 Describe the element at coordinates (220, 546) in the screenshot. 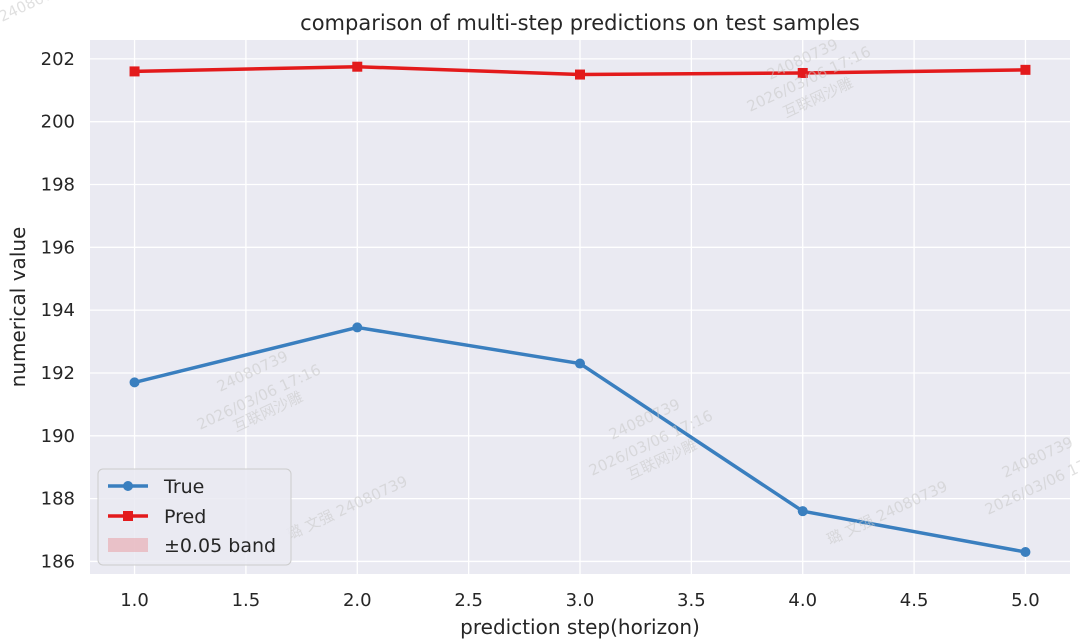

I see `legend-band-label: ±0.05 band` at that location.